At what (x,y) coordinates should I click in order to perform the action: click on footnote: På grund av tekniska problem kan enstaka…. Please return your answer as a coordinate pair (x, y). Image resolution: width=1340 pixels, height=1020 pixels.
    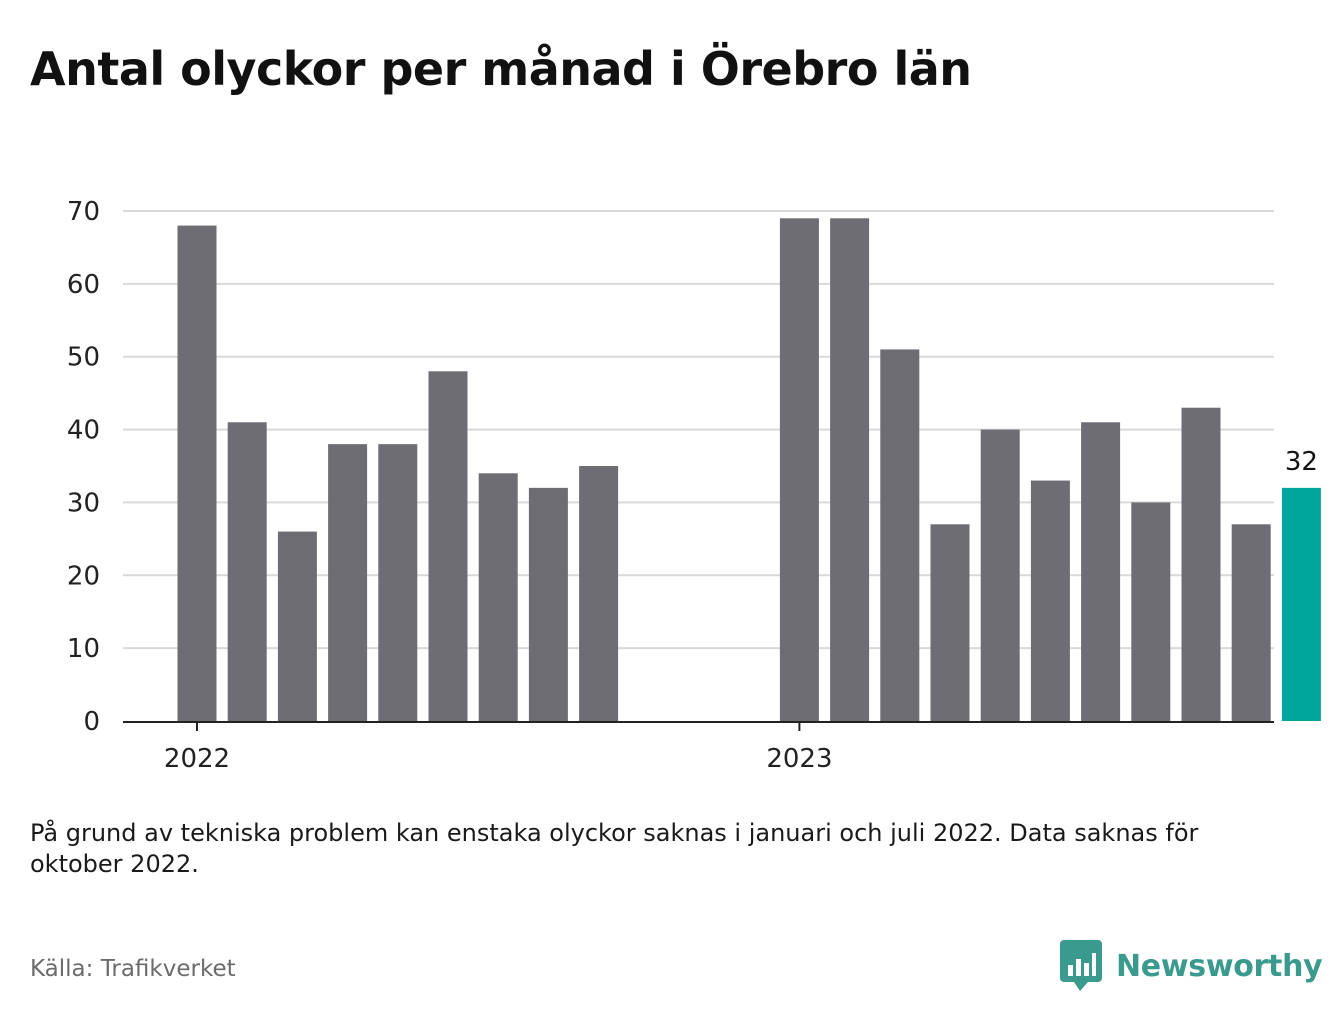
    Looking at the image, I should click on (614, 848).